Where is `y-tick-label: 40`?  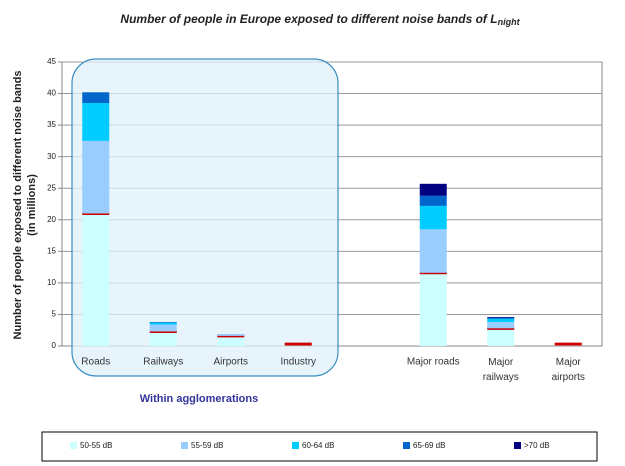 y-tick-label: 40 is located at coordinates (51, 93).